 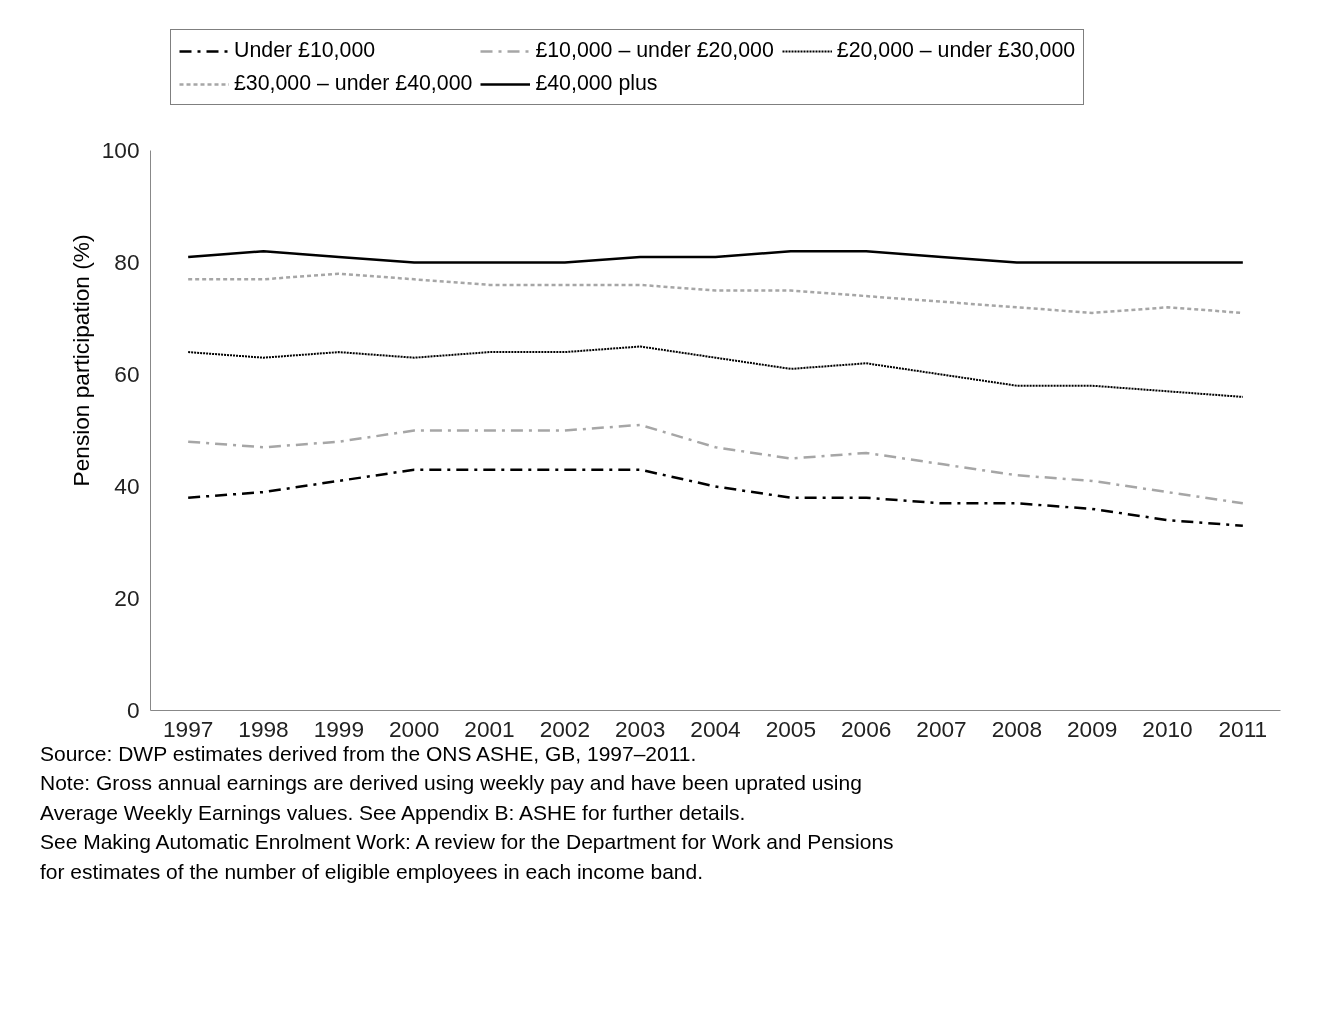 What do you see at coordinates (133, 710) in the screenshot?
I see `y-tick-label: 0` at bounding box center [133, 710].